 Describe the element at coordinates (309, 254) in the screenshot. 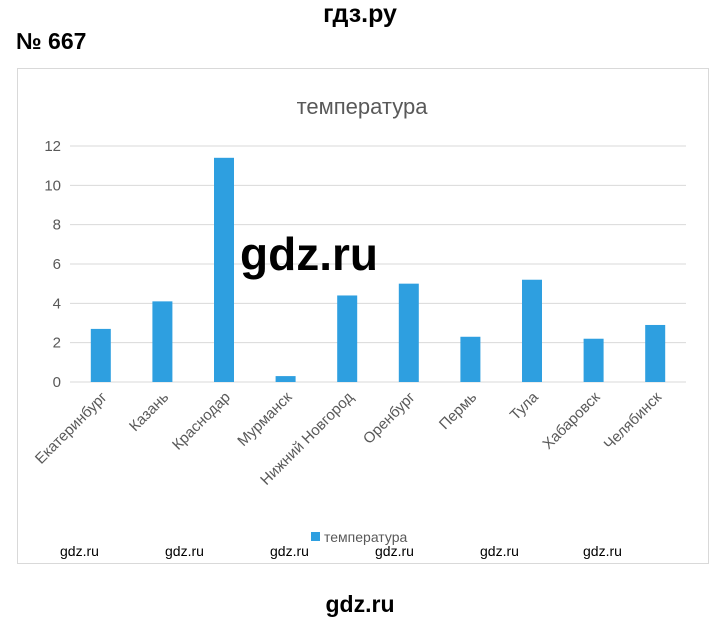

I see `watermark-center: gdz.ru` at that location.